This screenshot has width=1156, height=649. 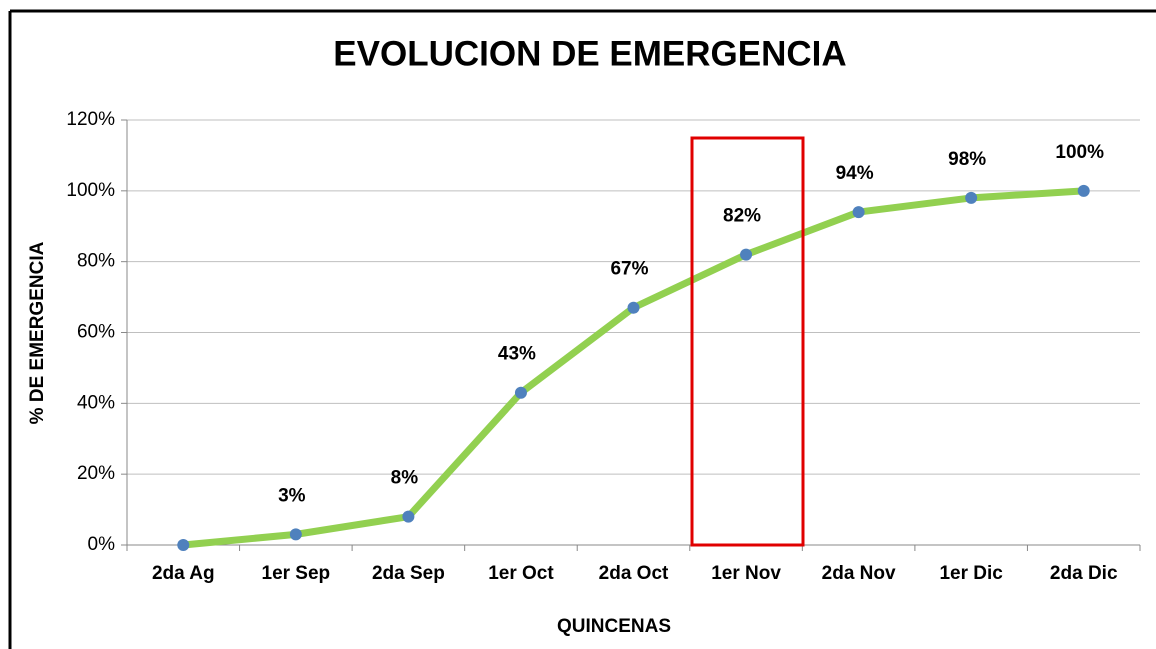 What do you see at coordinates (96, 473) in the screenshot?
I see `y-tick-label: 20%` at bounding box center [96, 473].